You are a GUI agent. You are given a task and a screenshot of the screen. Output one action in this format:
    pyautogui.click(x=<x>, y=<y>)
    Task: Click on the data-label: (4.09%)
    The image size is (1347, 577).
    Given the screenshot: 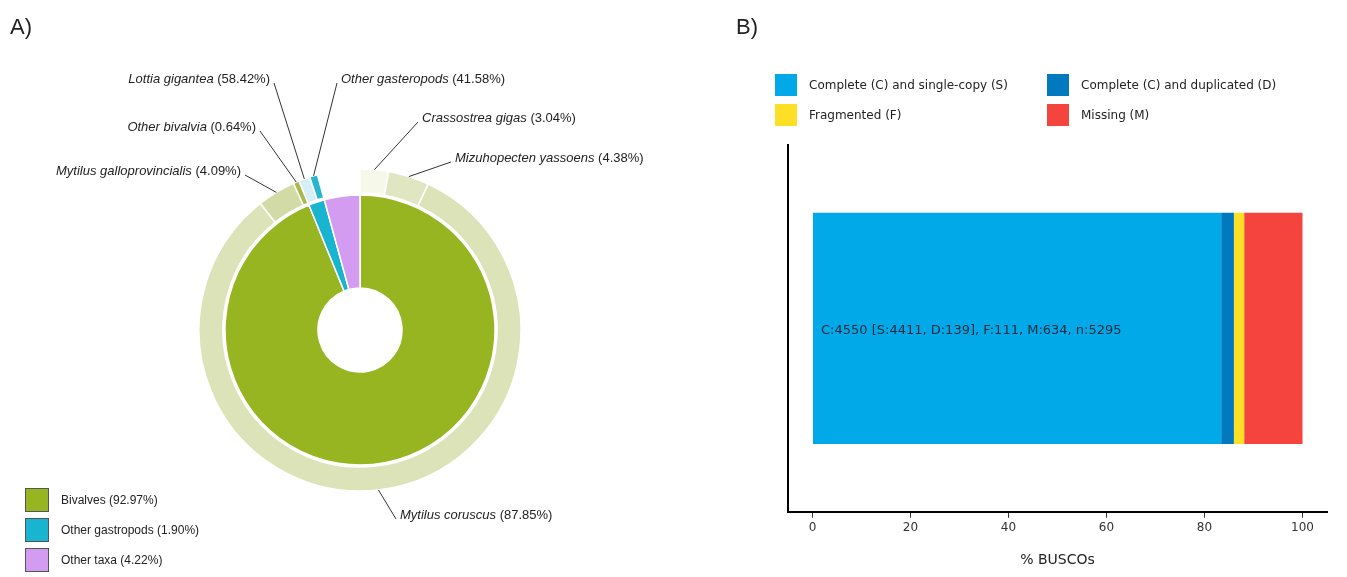 What is the action you would take?
    pyautogui.click(x=218, y=170)
    